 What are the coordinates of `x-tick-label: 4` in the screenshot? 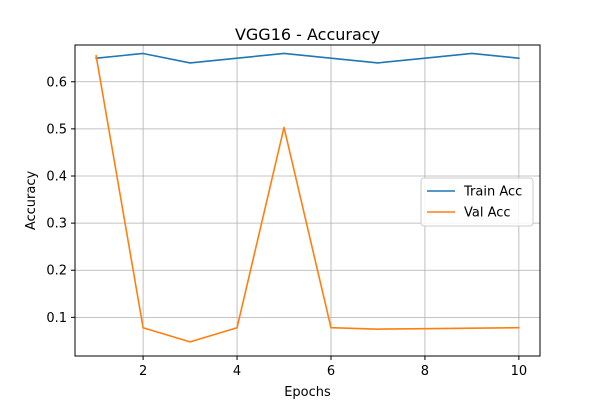 It's located at (237, 371).